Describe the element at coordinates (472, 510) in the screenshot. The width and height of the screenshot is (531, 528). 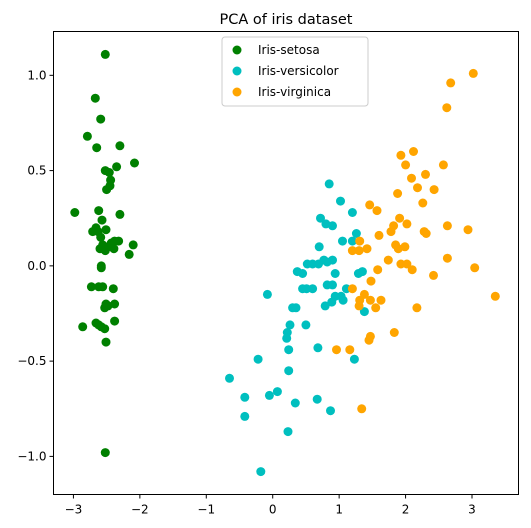
I see `x-tick-label: 3` at that location.